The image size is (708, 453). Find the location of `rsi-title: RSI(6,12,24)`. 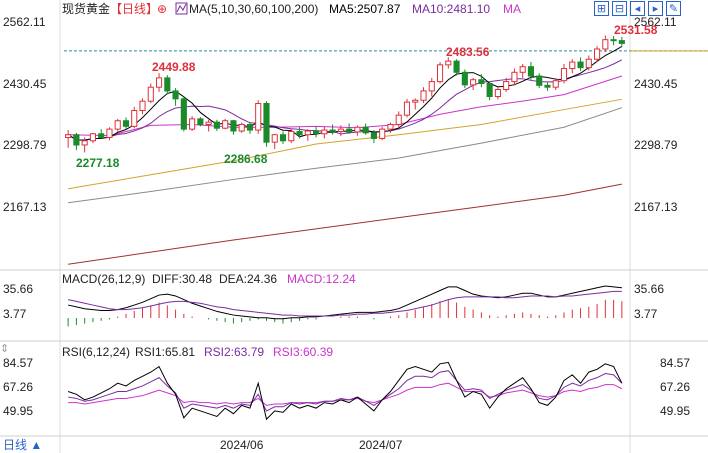

rsi-title: RSI(6,12,24) is located at coordinates (96, 352).